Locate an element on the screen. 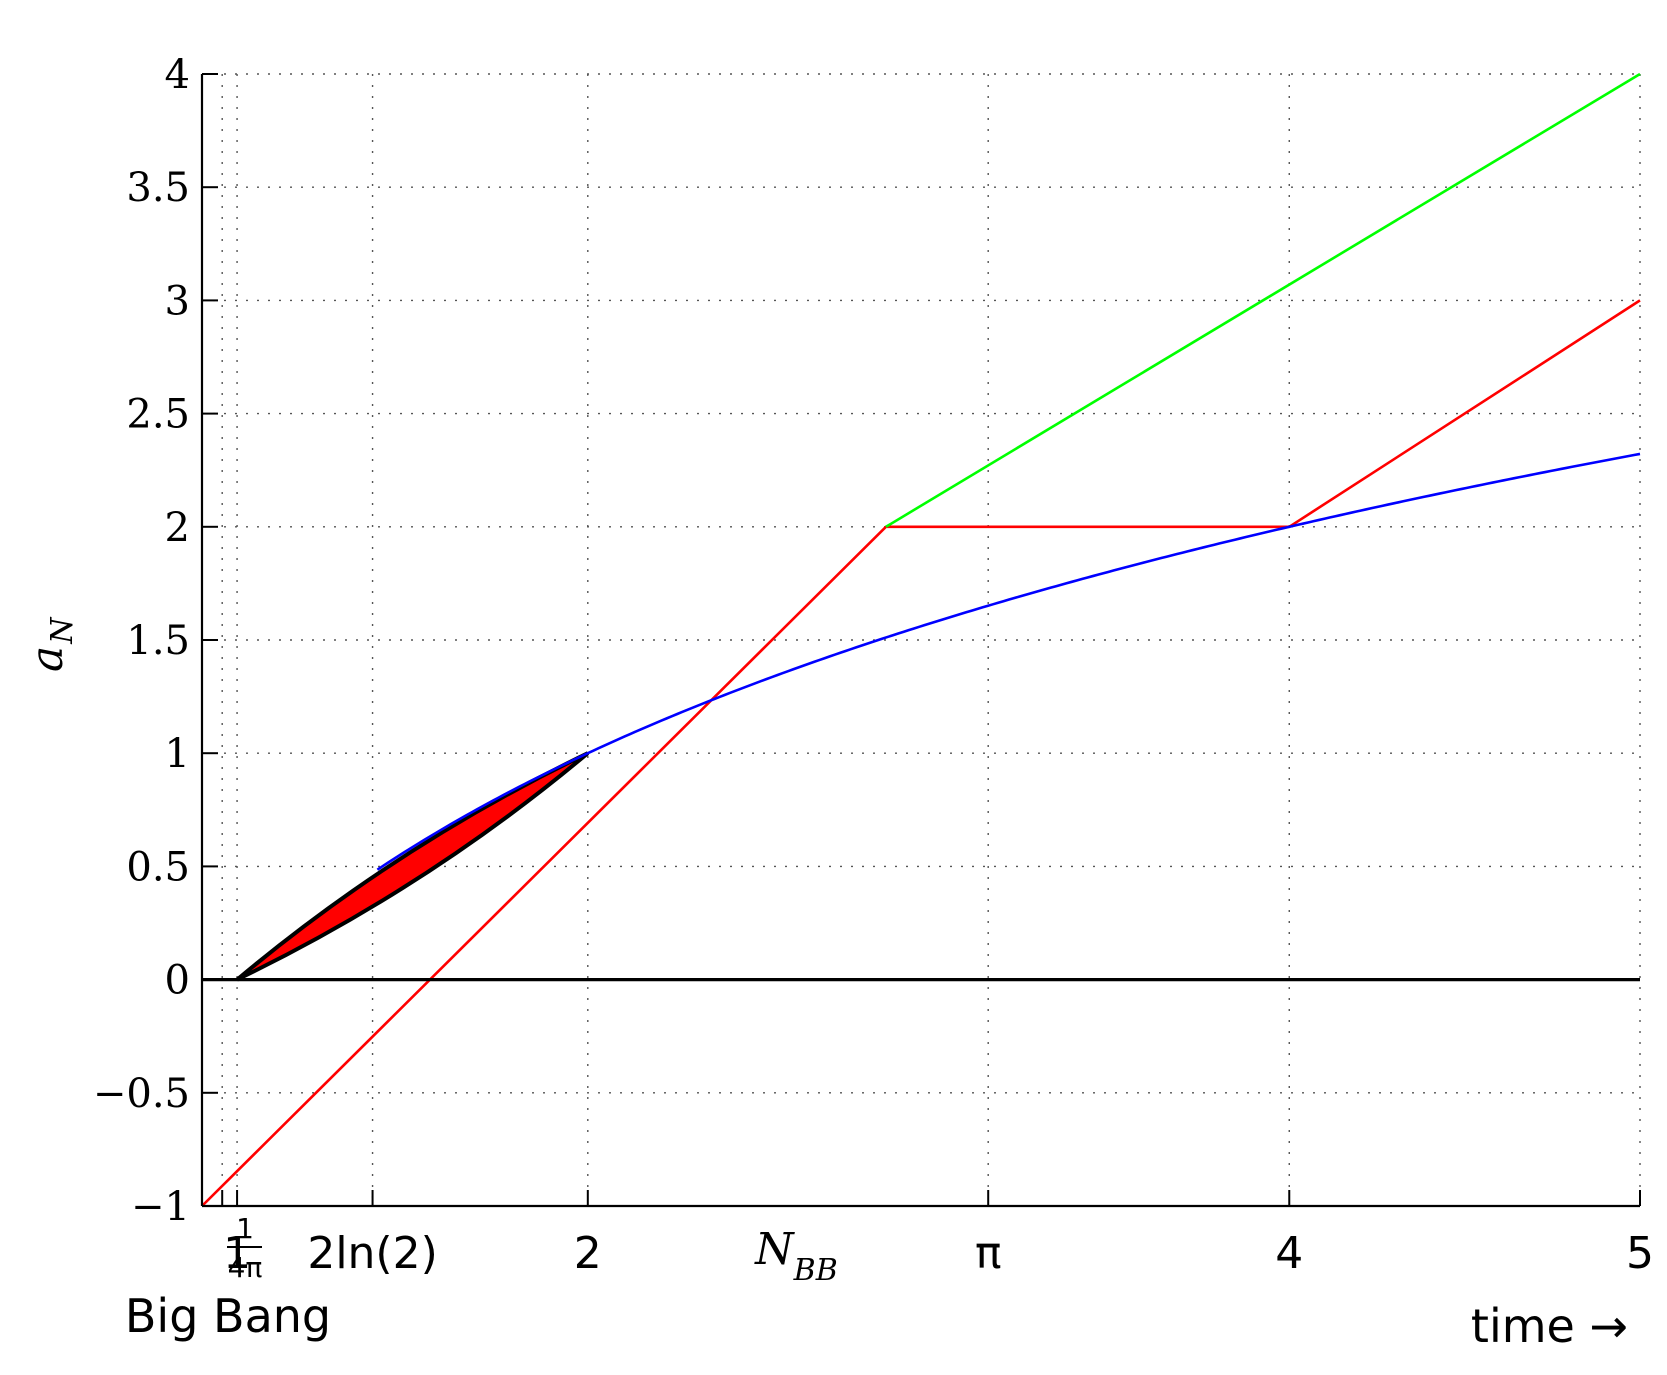 Image resolution: width=1667 pixels, height=1375 pixels. y-tick-label: 1 is located at coordinates (177, 754).